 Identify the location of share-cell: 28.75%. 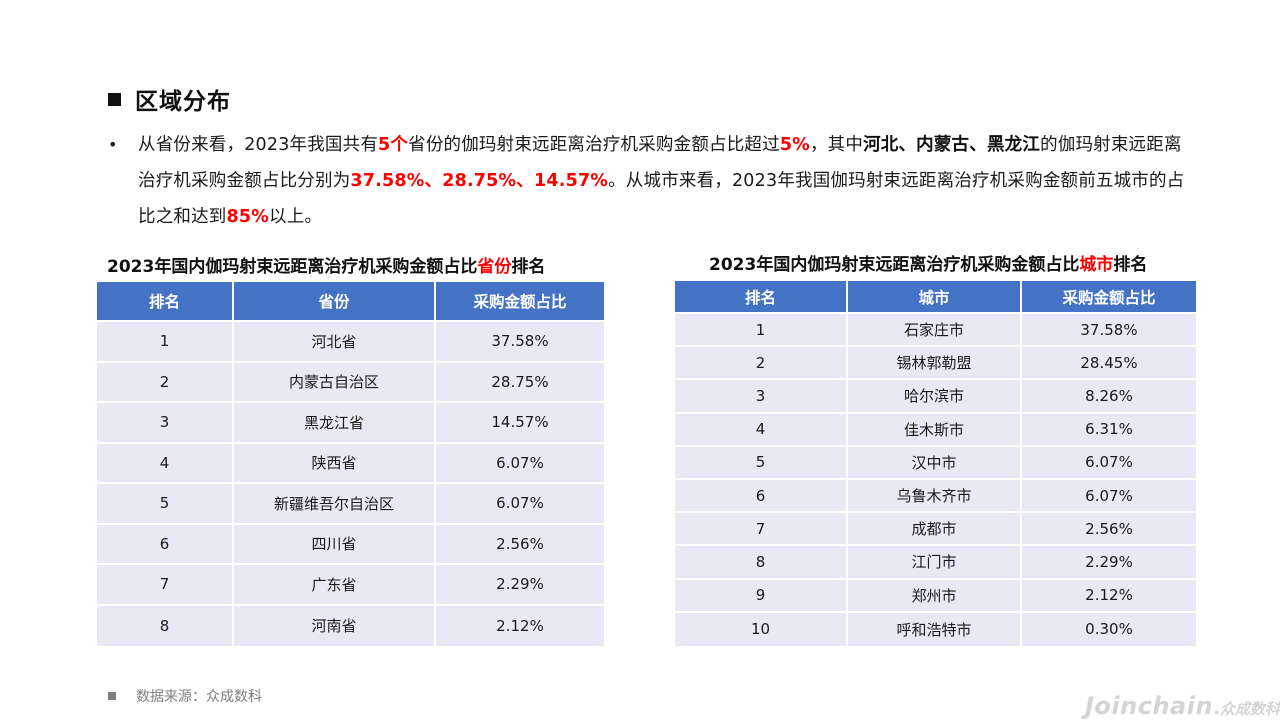
(520, 382).